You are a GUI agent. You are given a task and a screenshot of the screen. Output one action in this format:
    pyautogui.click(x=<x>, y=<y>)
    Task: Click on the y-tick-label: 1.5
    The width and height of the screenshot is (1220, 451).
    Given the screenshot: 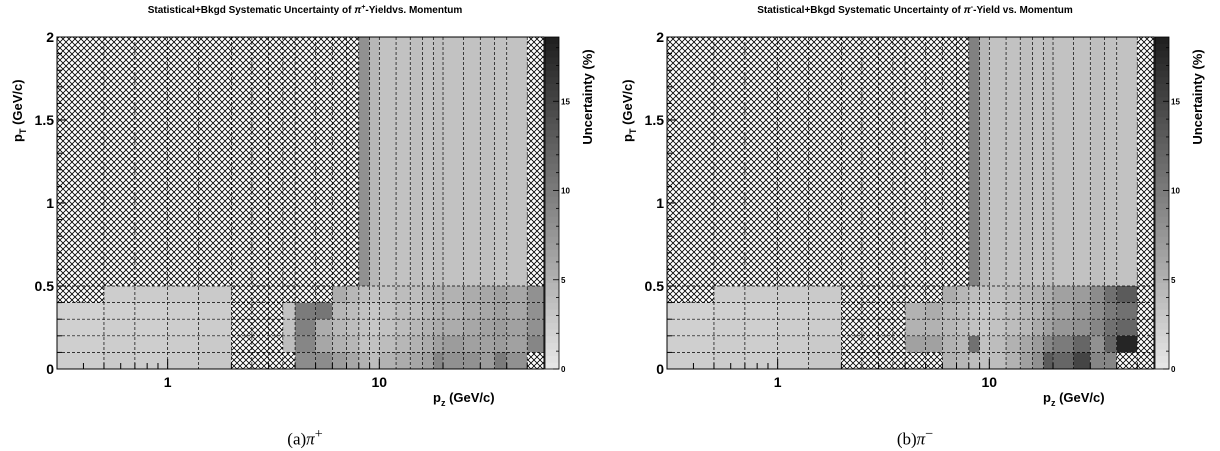 What is the action you would take?
    pyautogui.click(x=45, y=120)
    